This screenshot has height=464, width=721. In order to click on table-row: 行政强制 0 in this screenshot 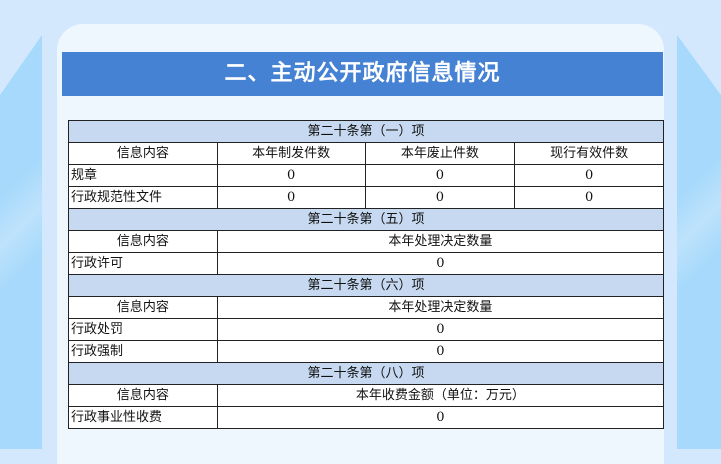, I will do `click(366, 351)`.